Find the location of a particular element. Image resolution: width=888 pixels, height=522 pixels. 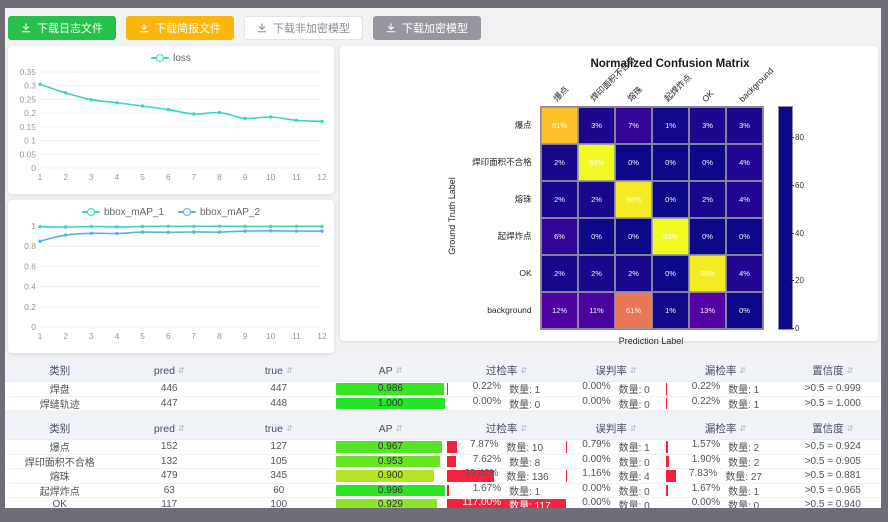

svg-text: 0.1 is located at coordinates (30, 141).